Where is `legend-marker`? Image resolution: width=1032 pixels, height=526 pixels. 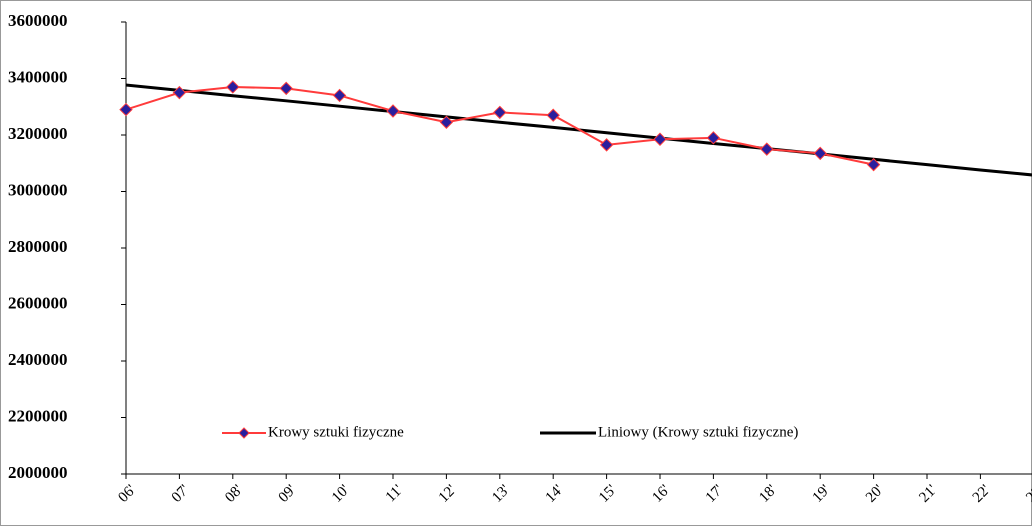 legend-marker is located at coordinates (244, 433).